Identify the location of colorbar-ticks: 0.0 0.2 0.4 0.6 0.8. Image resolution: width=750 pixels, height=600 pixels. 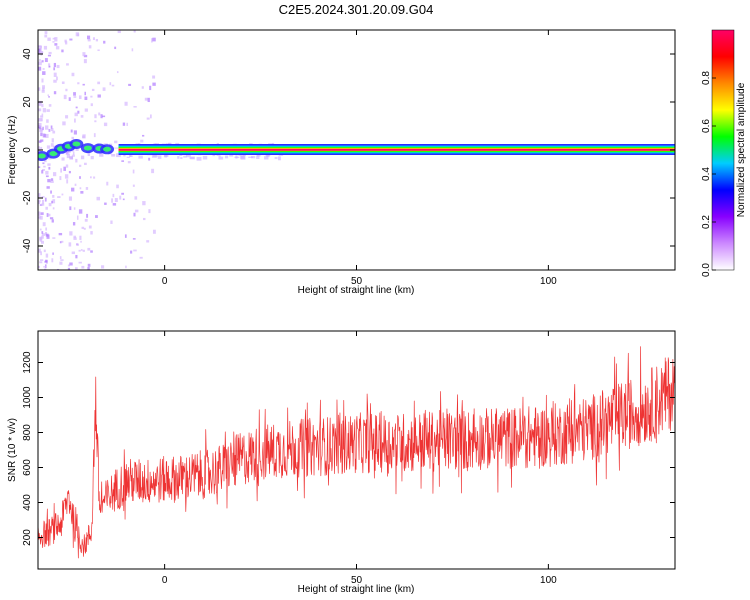
(708, 174).